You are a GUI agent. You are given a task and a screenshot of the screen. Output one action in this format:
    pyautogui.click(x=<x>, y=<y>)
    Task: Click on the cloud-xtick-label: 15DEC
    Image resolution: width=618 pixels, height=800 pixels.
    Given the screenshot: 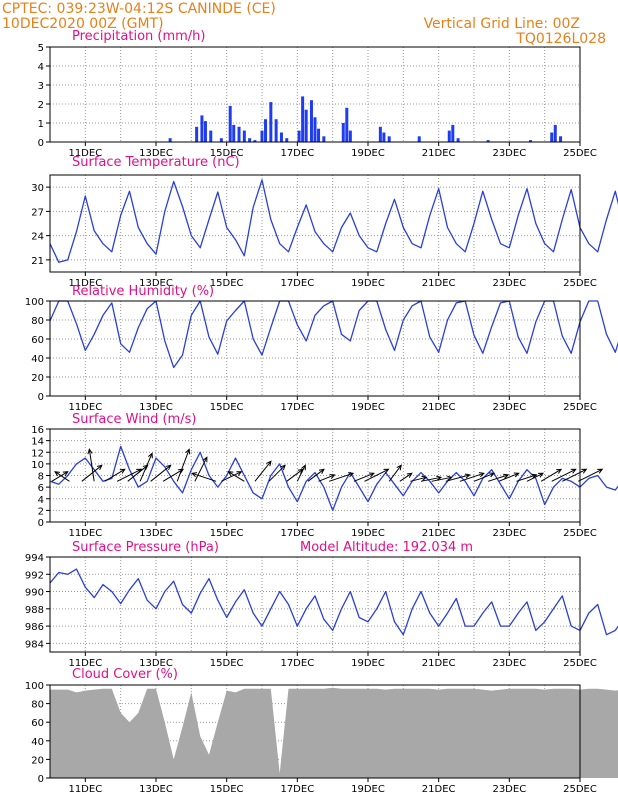 What is the action you would take?
    pyautogui.click(x=227, y=789)
    